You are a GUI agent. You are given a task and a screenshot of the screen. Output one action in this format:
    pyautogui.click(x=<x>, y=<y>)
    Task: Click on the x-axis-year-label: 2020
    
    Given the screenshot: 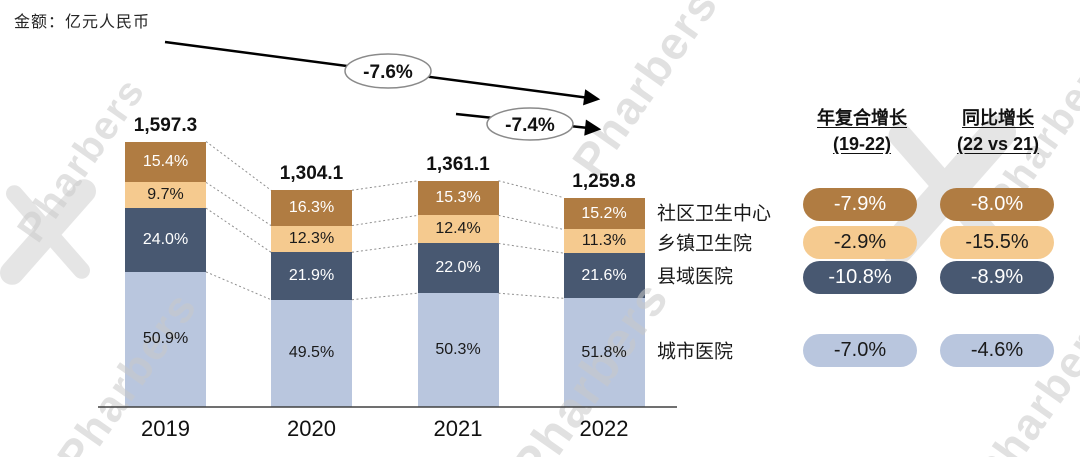 What is the action you would take?
    pyautogui.click(x=311, y=428)
    